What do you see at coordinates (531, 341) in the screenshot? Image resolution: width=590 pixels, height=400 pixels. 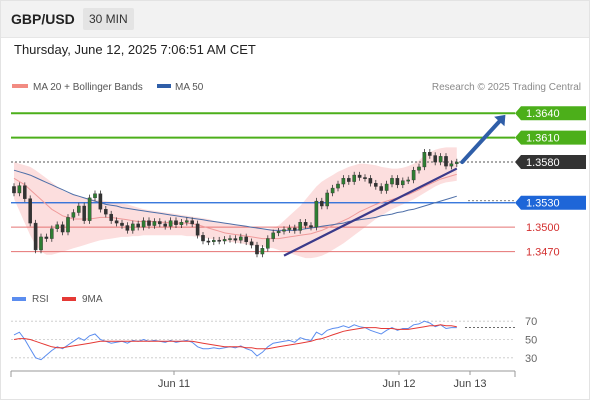 I see `rsi-tick-50: 50` at bounding box center [531, 341].